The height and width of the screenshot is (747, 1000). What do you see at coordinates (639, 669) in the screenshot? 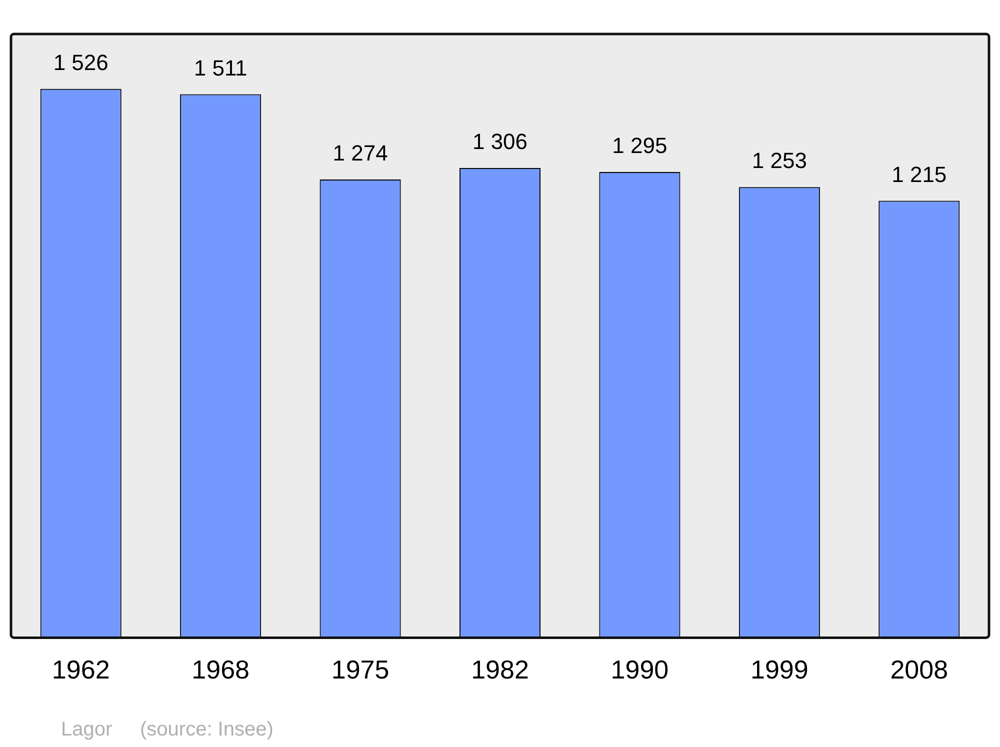
I see `x-tick-label: 1990` at bounding box center [639, 669].